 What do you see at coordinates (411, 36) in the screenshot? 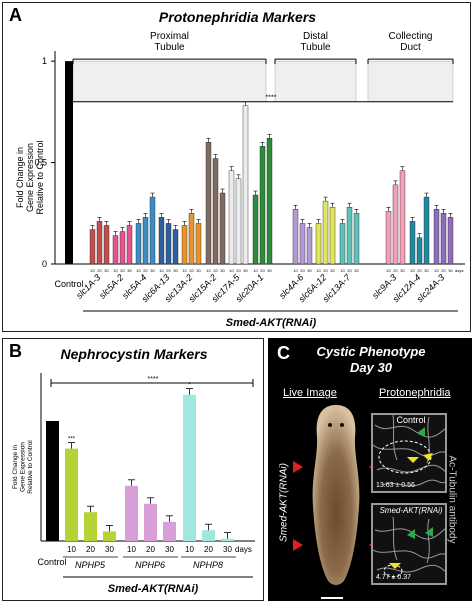
I see `segment-label: Collecting` at bounding box center [411, 36].